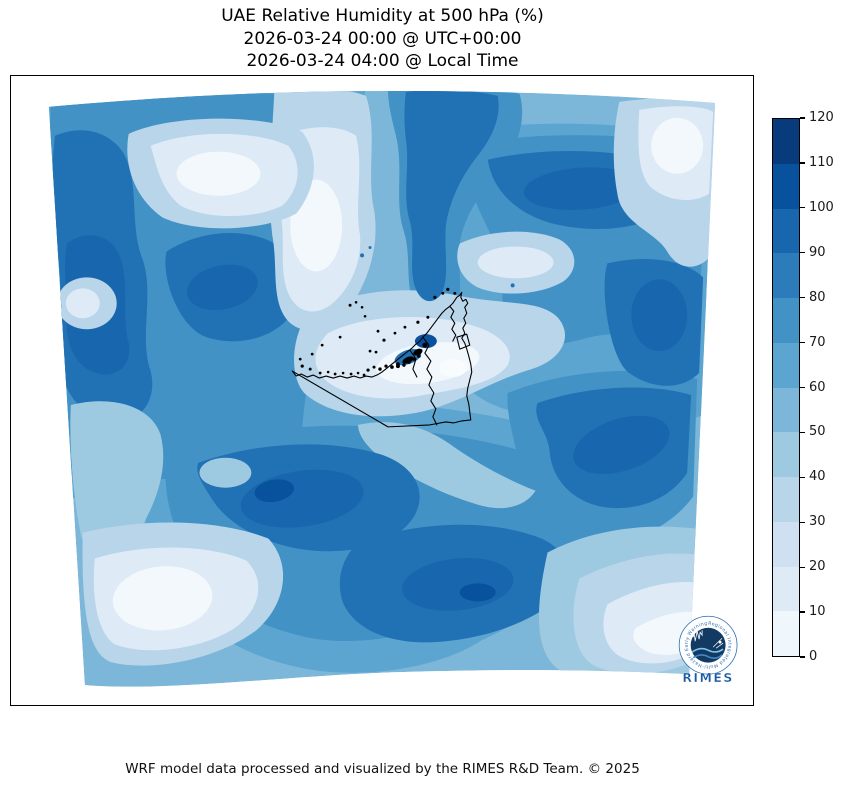 The width and height of the screenshot is (844, 788). What do you see at coordinates (817, 432) in the screenshot?
I see `colorbar-tick-label: 50` at bounding box center [817, 432].